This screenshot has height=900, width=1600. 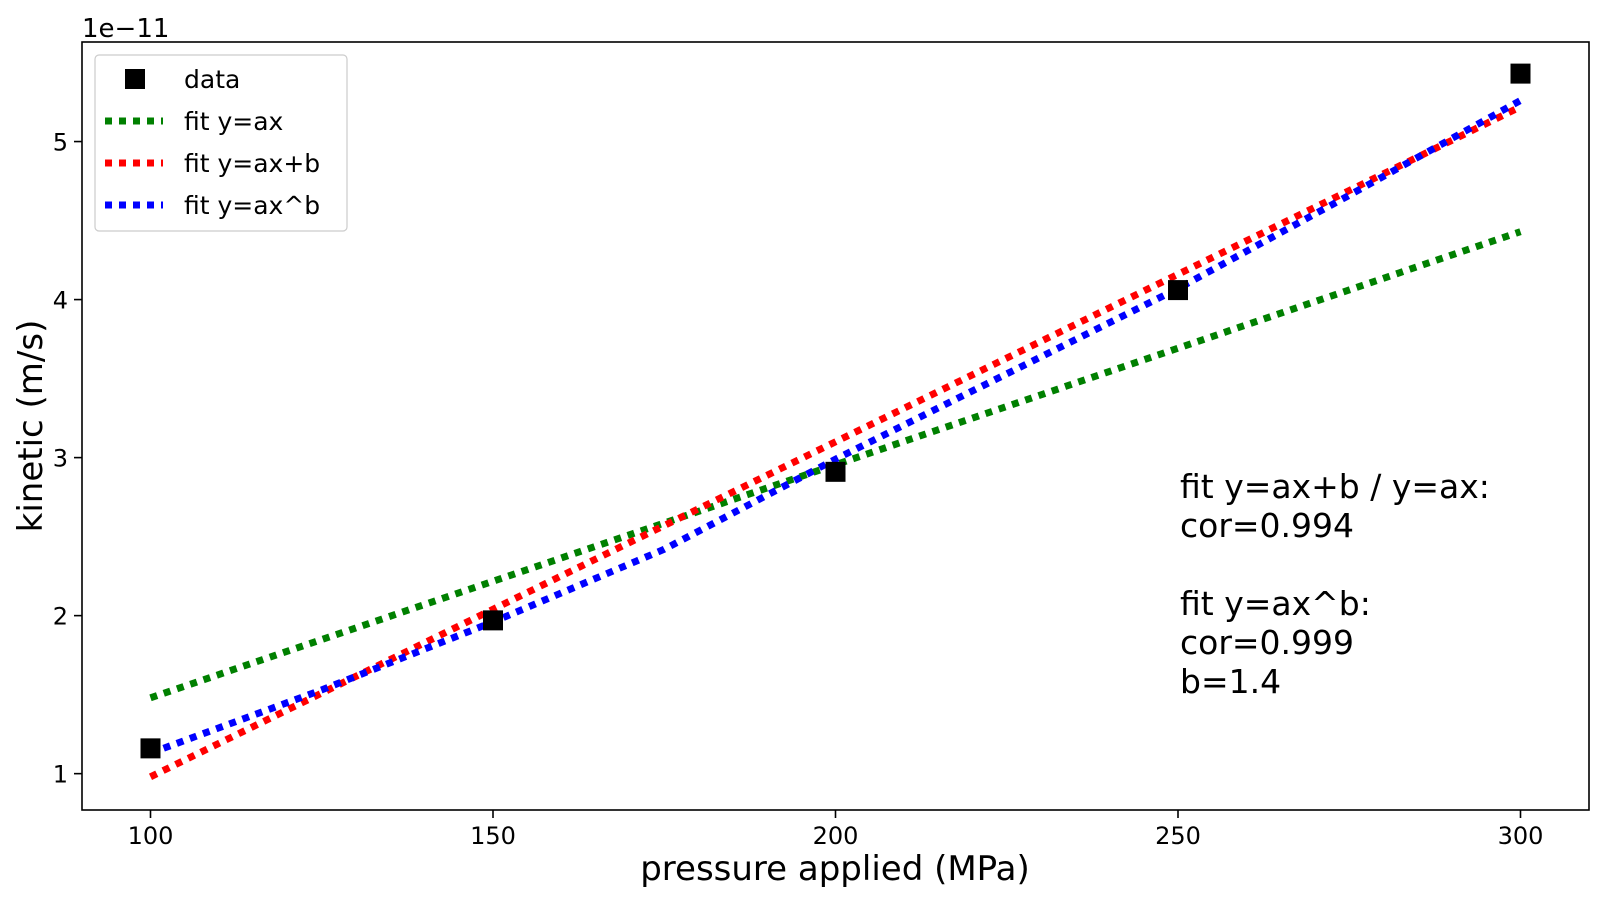 What do you see at coordinates (835, 869) in the screenshot?
I see `x-axis-label: pressure applied (MPa)` at bounding box center [835, 869].